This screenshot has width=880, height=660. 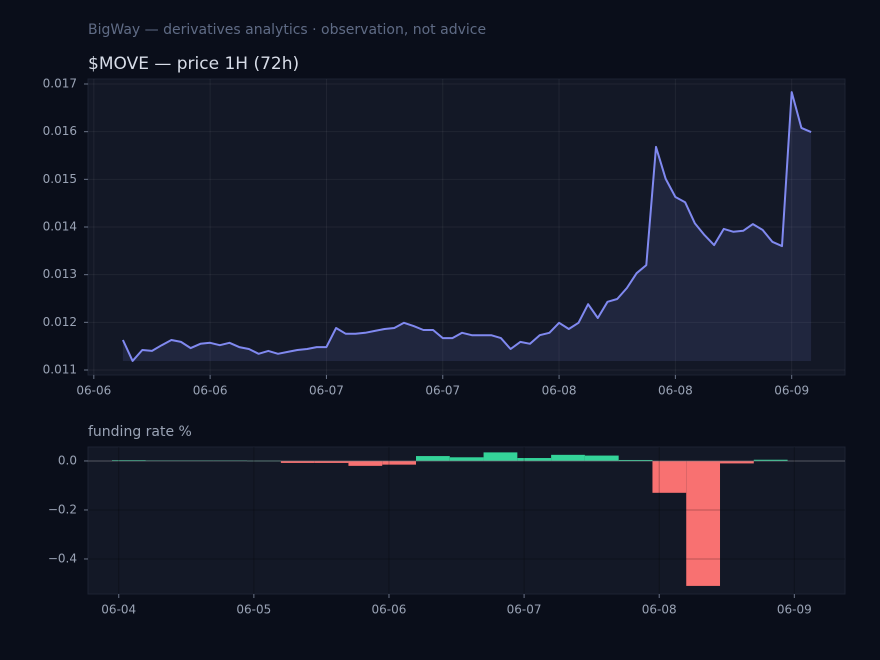 I want to click on y-tick-label: 0.016, so click(x=60, y=131).